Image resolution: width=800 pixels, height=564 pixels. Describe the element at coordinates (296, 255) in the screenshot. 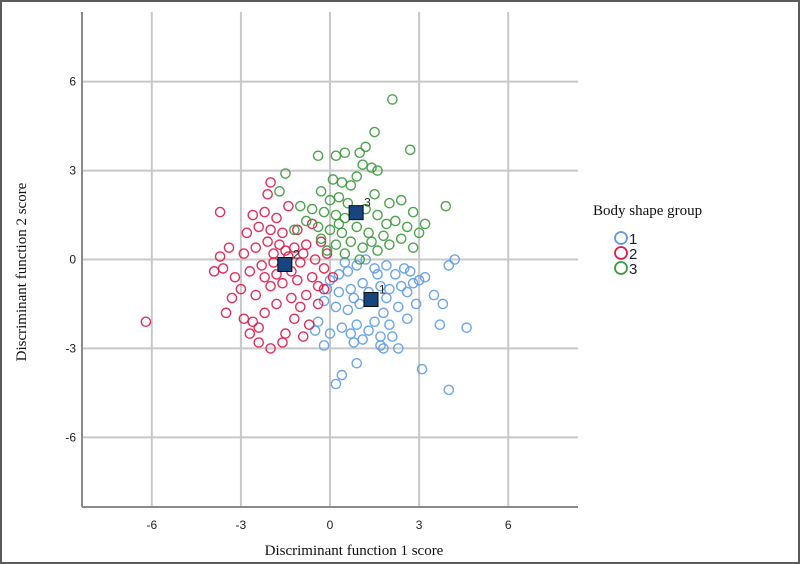

I see `centroid-label: 2` at that location.